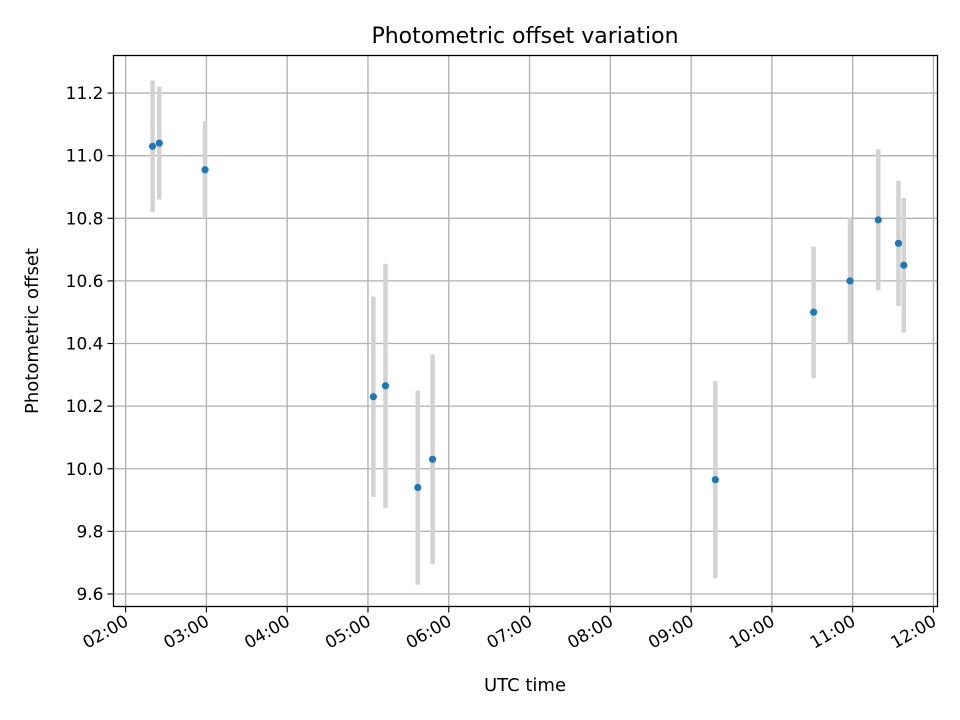 This screenshot has height=720, width=960. I want to click on y-axis-ticks: 9.6 9.8 10.0 10.2 10.4 10.6 10.8 11.0 11.2, so click(90, 344).